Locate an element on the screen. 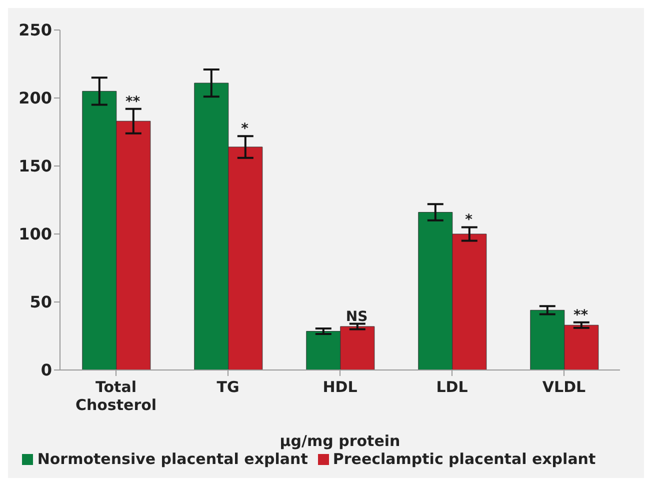  x-axis-title: µg/mg protein is located at coordinates (340, 441).